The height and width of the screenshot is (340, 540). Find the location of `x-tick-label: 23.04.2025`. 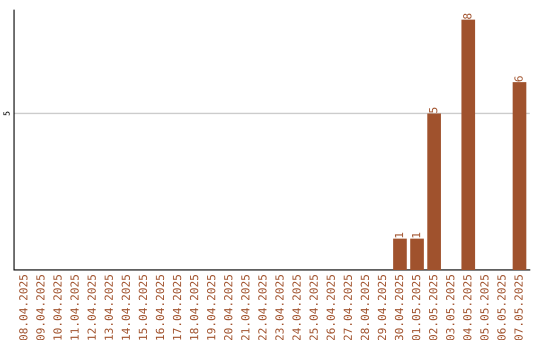

x-tick-label: 23.04.2025 is located at coordinates (279, 307).